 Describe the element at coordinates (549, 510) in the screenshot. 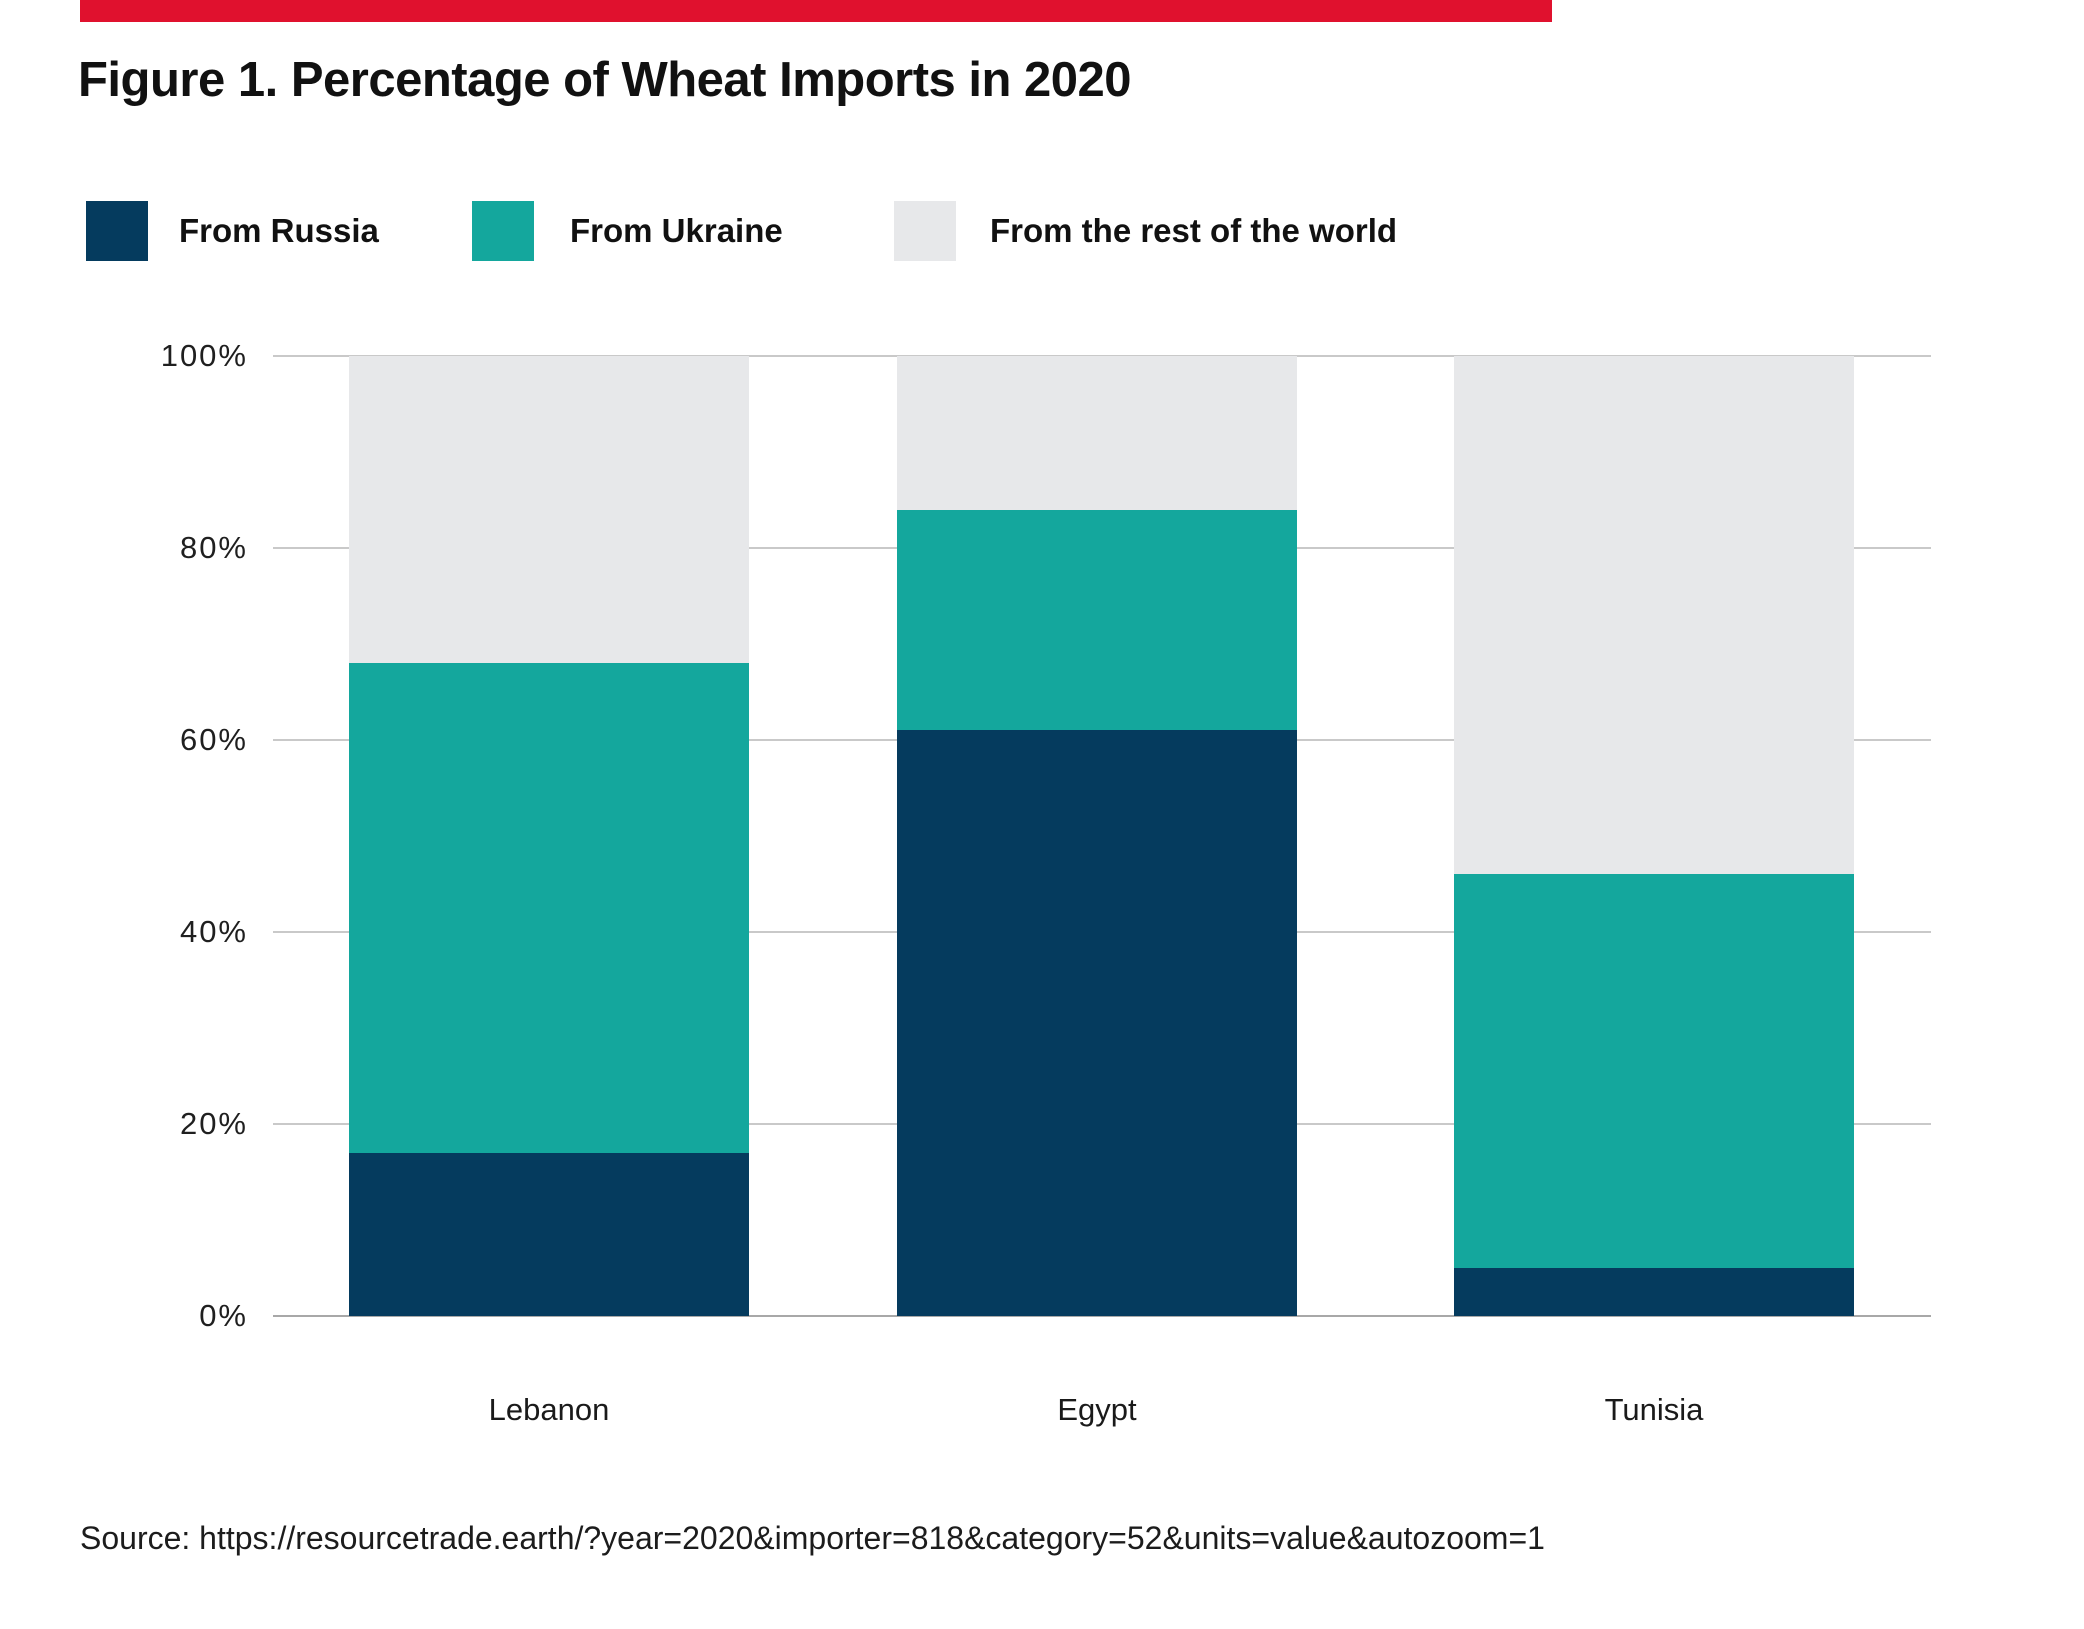

I see `bar-lebanon-from-the-rest-of-the-world` at that location.